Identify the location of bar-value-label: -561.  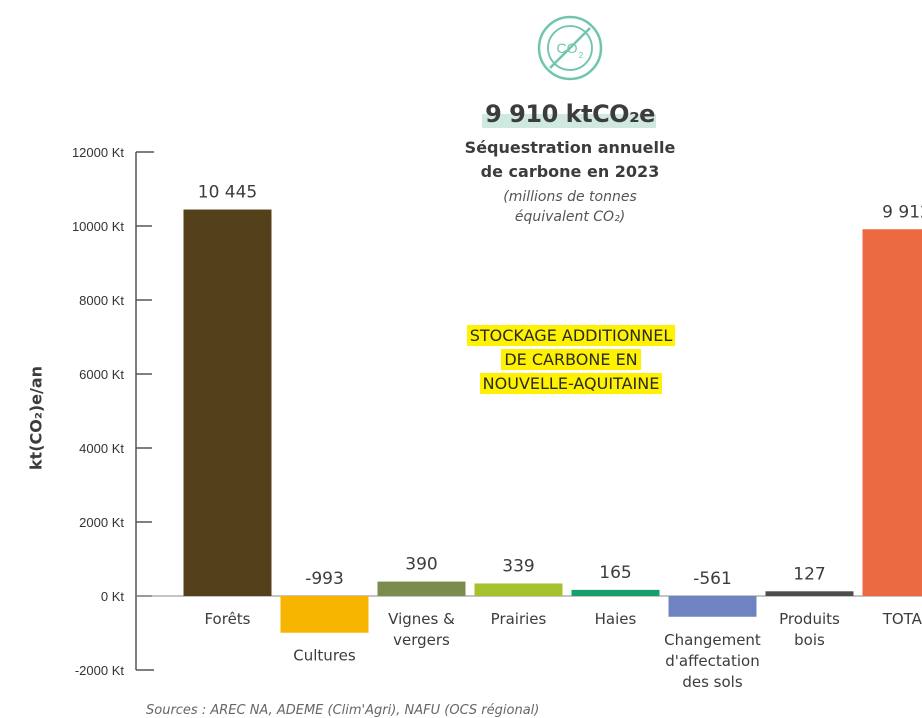
(712, 579).